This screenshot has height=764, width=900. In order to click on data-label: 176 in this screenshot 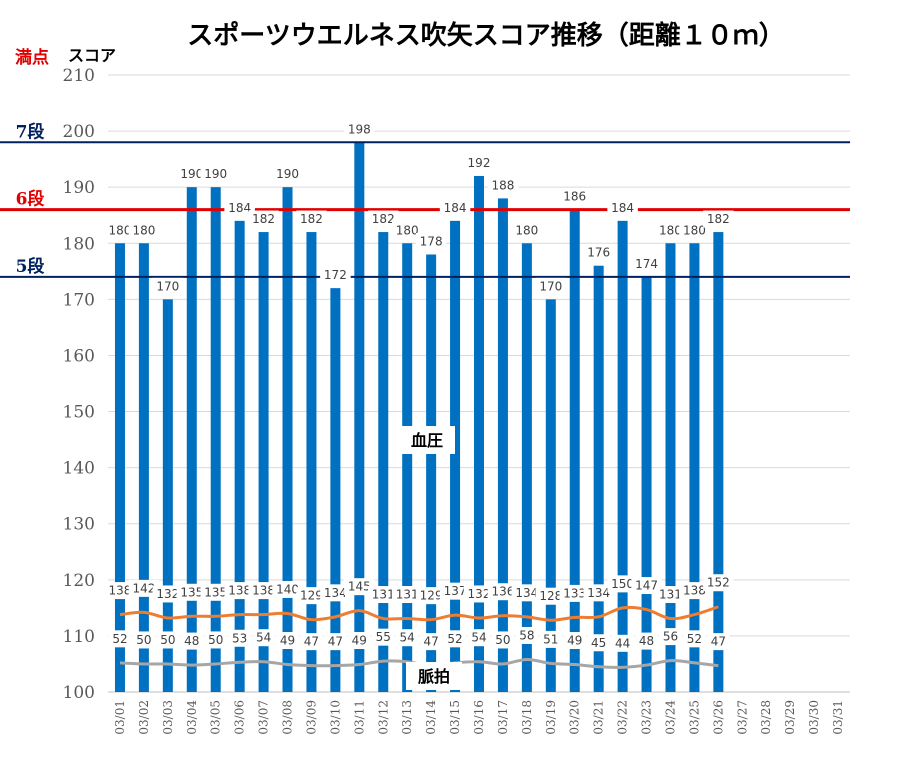, I will do `click(598, 253)`.